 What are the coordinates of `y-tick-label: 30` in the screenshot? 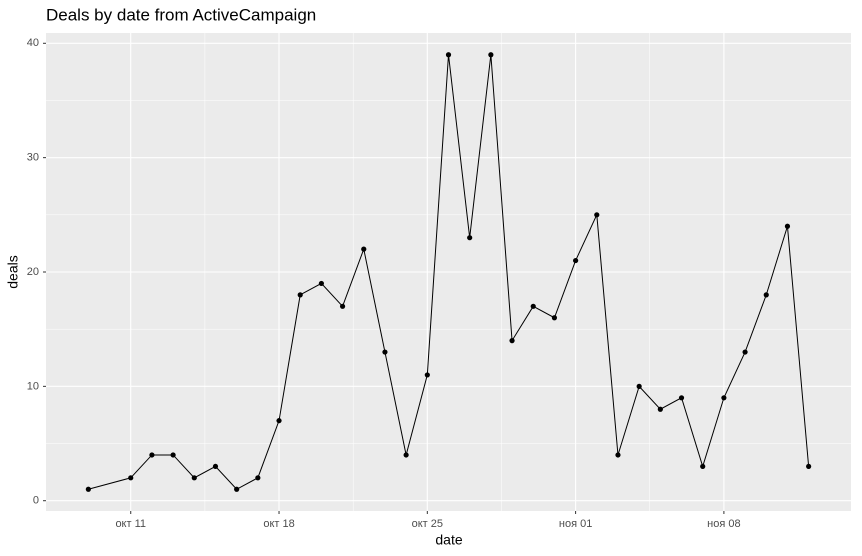 It's located at (33, 158).